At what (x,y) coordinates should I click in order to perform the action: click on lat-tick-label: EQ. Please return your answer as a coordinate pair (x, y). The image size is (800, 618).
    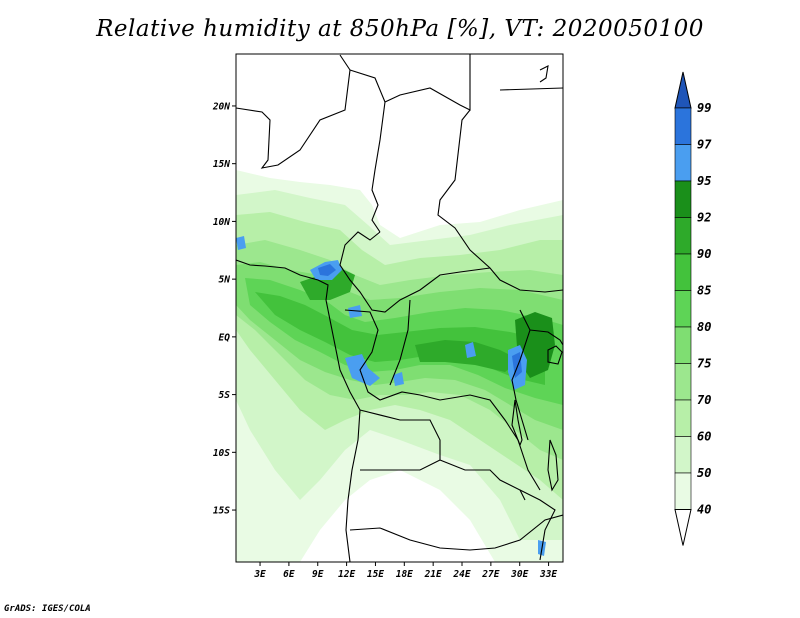
    Looking at the image, I should click on (225, 337).